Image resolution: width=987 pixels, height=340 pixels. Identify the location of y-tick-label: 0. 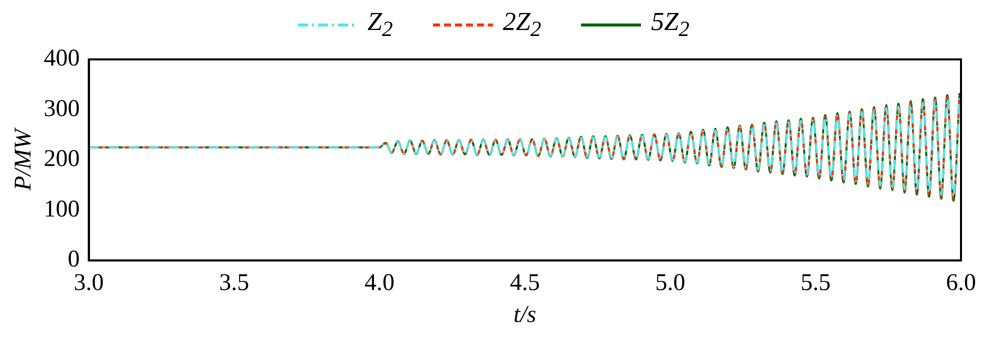
(74, 259).